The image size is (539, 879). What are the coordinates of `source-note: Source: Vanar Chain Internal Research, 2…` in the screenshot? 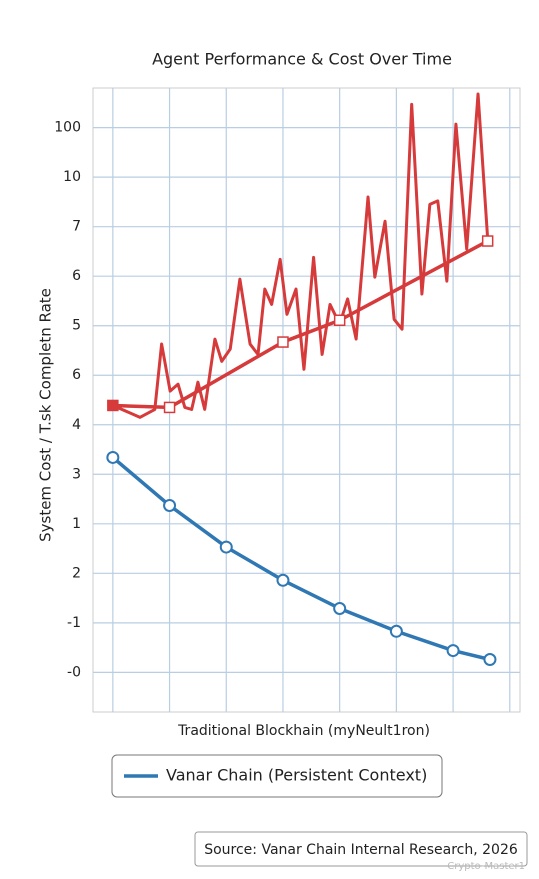 It's located at (361, 850).